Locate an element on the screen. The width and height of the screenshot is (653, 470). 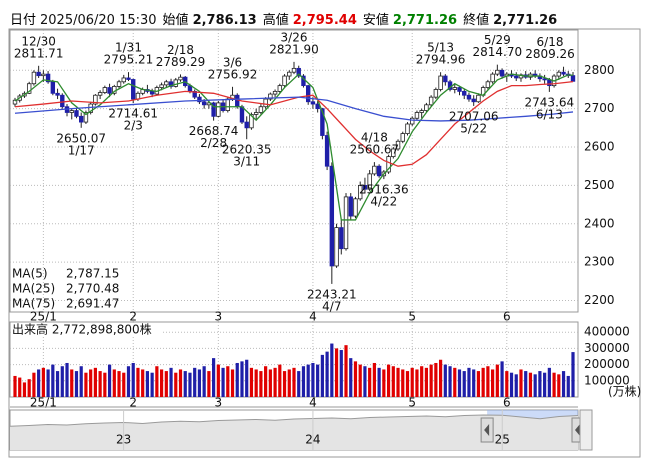
annotation-date: 2/3 is located at coordinates (133, 126).